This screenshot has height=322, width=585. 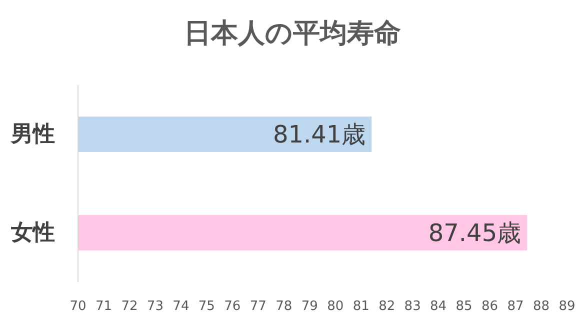 I want to click on x-tick-label: 70, so click(x=78, y=306).